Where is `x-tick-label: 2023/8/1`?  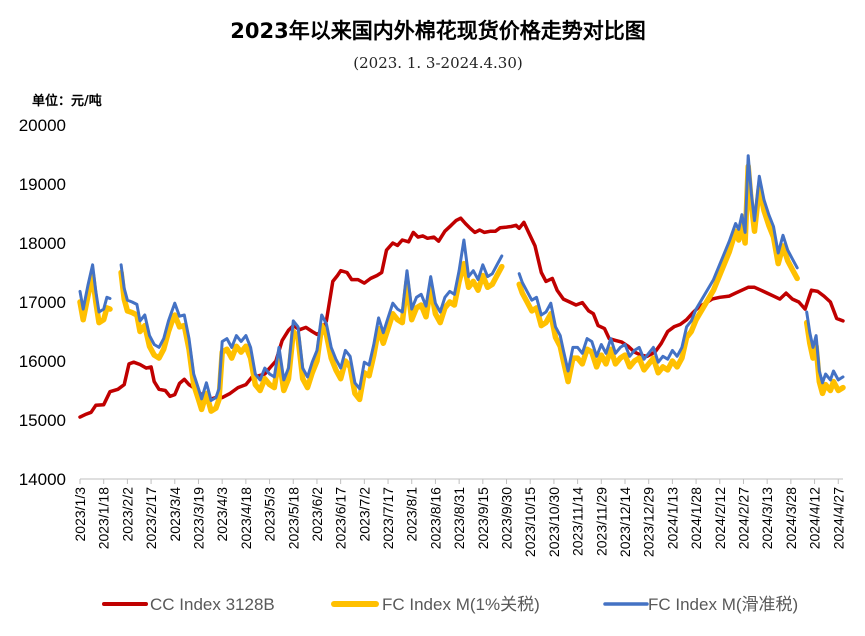
x-tick-label: 2023/8/1 is located at coordinates (412, 514).